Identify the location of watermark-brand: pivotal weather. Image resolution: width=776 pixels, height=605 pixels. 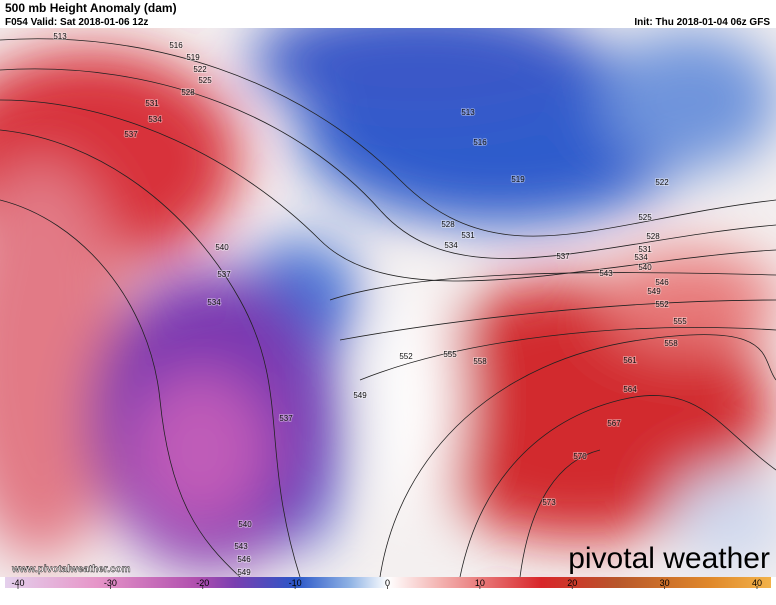
(669, 558).